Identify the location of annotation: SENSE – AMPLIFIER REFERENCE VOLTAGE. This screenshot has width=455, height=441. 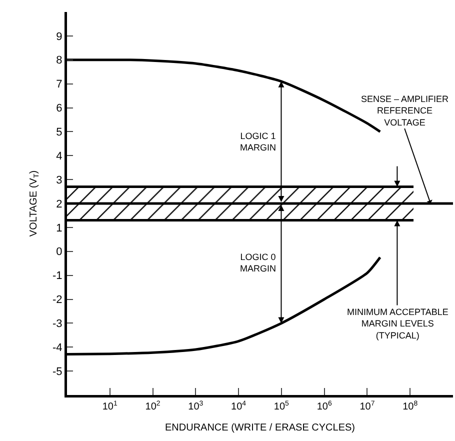
(405, 111).